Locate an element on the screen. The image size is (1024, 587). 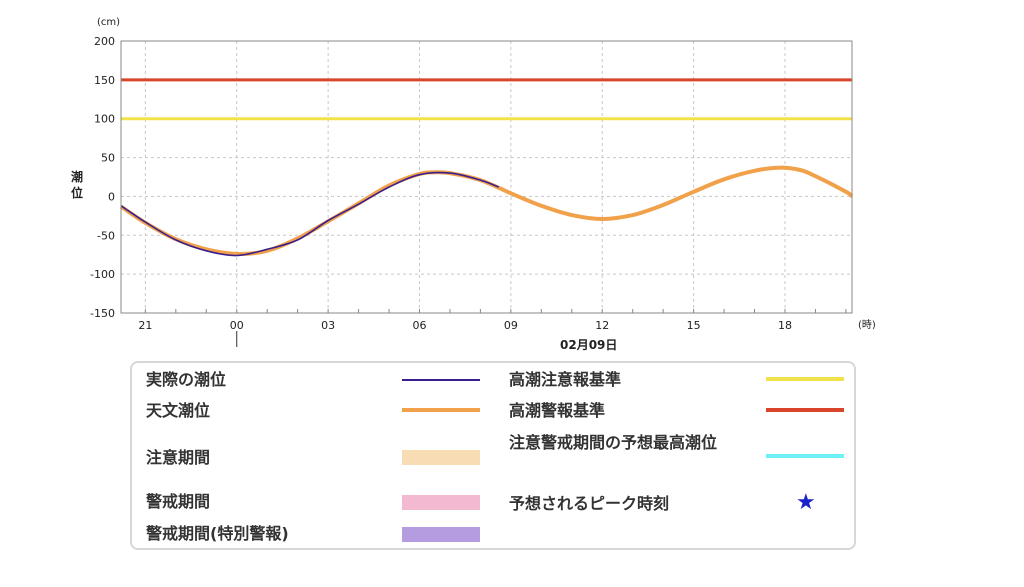
x-tick-label: 12 is located at coordinates (602, 325).